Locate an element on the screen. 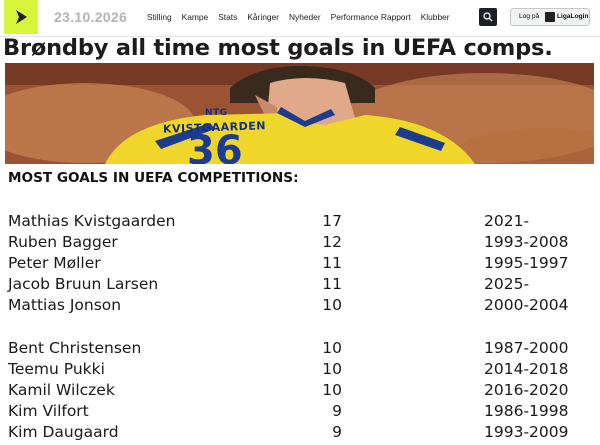 This screenshot has height=445, width=600. table-heading: MOST GOALS IN UEFA COMPETITIONS: is located at coordinates (153, 178).